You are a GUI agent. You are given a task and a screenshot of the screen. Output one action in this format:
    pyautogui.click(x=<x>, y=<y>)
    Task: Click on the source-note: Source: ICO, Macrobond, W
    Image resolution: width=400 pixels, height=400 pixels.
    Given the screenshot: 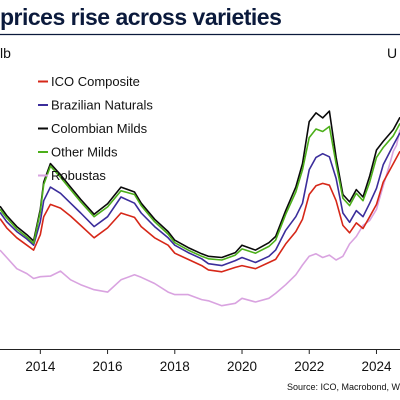 What is the action you would take?
    pyautogui.click(x=343, y=387)
    